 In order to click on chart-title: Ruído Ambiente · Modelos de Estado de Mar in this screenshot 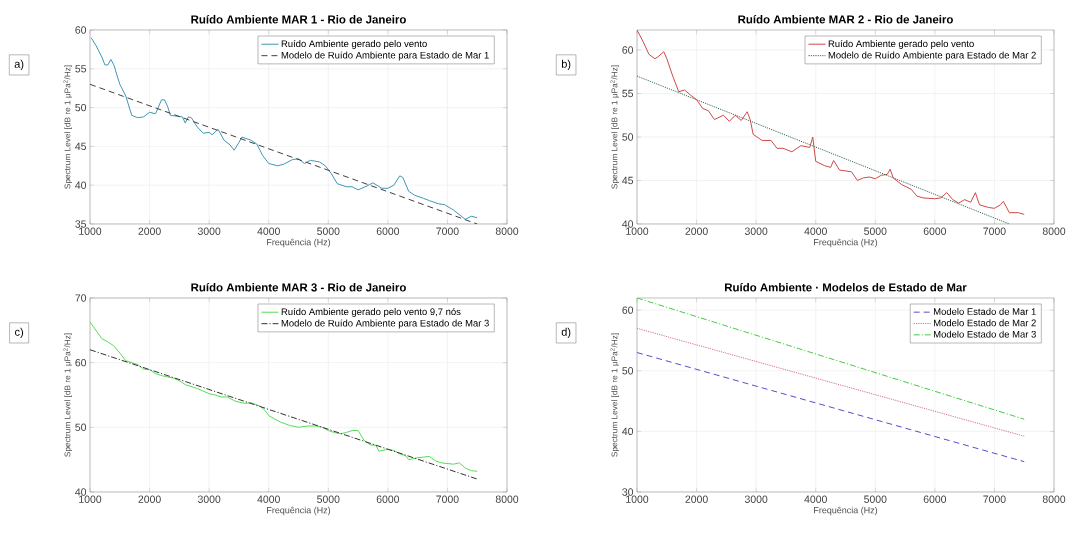, I will do `click(846, 287)`.